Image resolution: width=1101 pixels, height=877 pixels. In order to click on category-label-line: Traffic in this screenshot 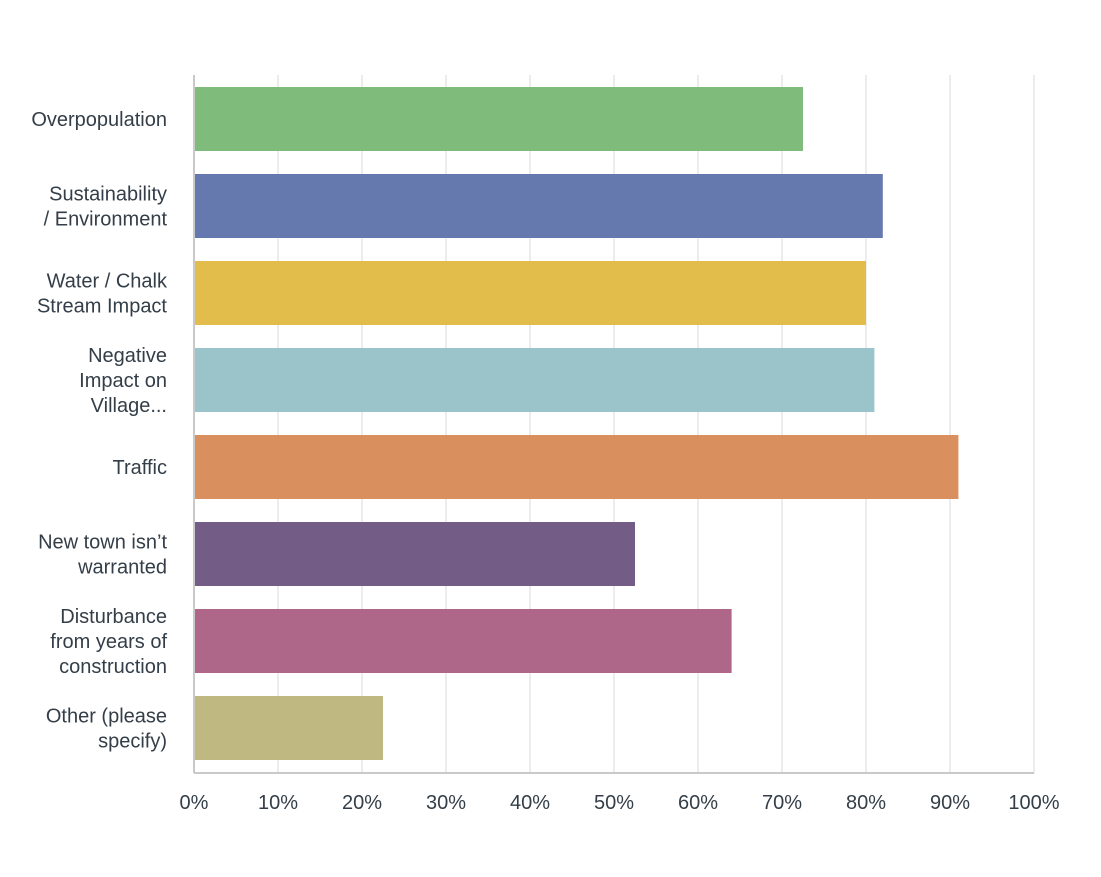, I will do `click(140, 468)`.